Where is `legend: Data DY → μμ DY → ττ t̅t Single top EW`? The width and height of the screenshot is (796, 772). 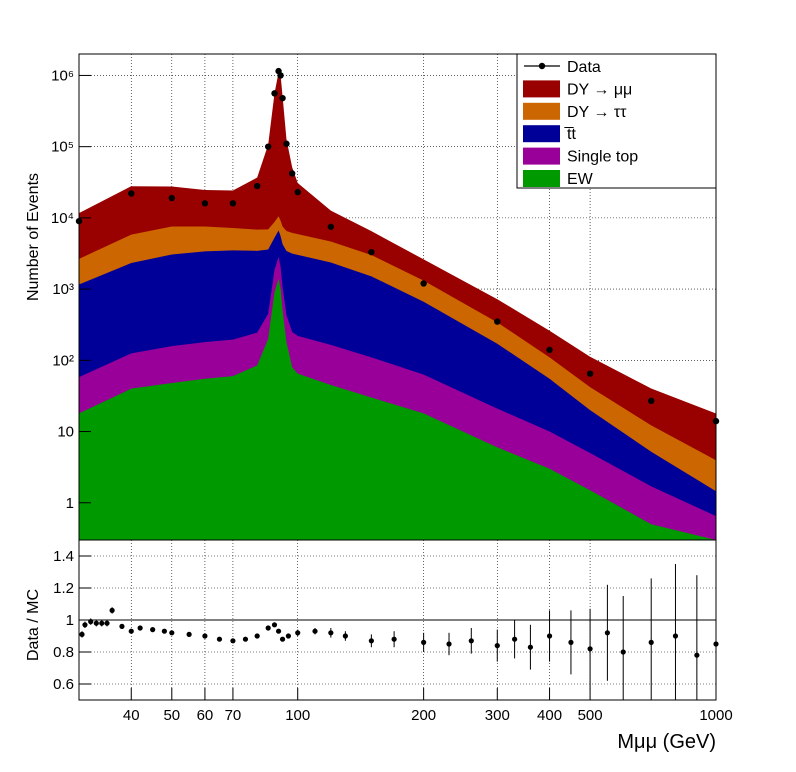 legend: Data DY → μμ DY → ττ t̅t Single top EW is located at coordinates (616, 121).